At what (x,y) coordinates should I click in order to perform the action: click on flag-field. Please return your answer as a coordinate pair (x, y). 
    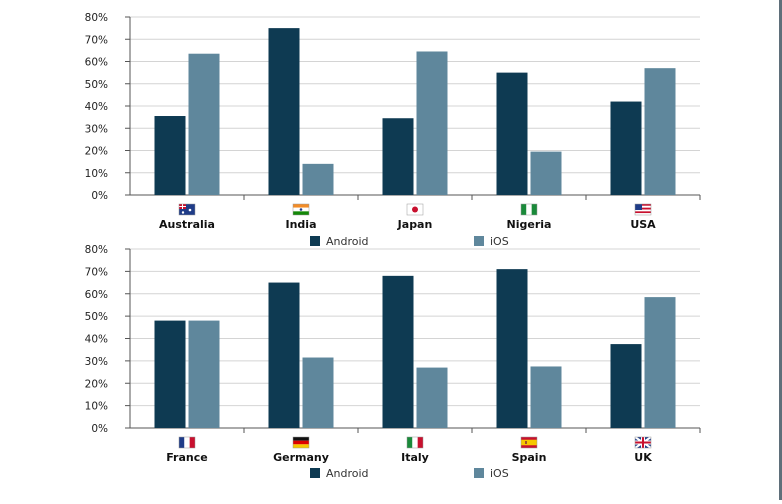
    Looking at the image, I should click on (187, 209).